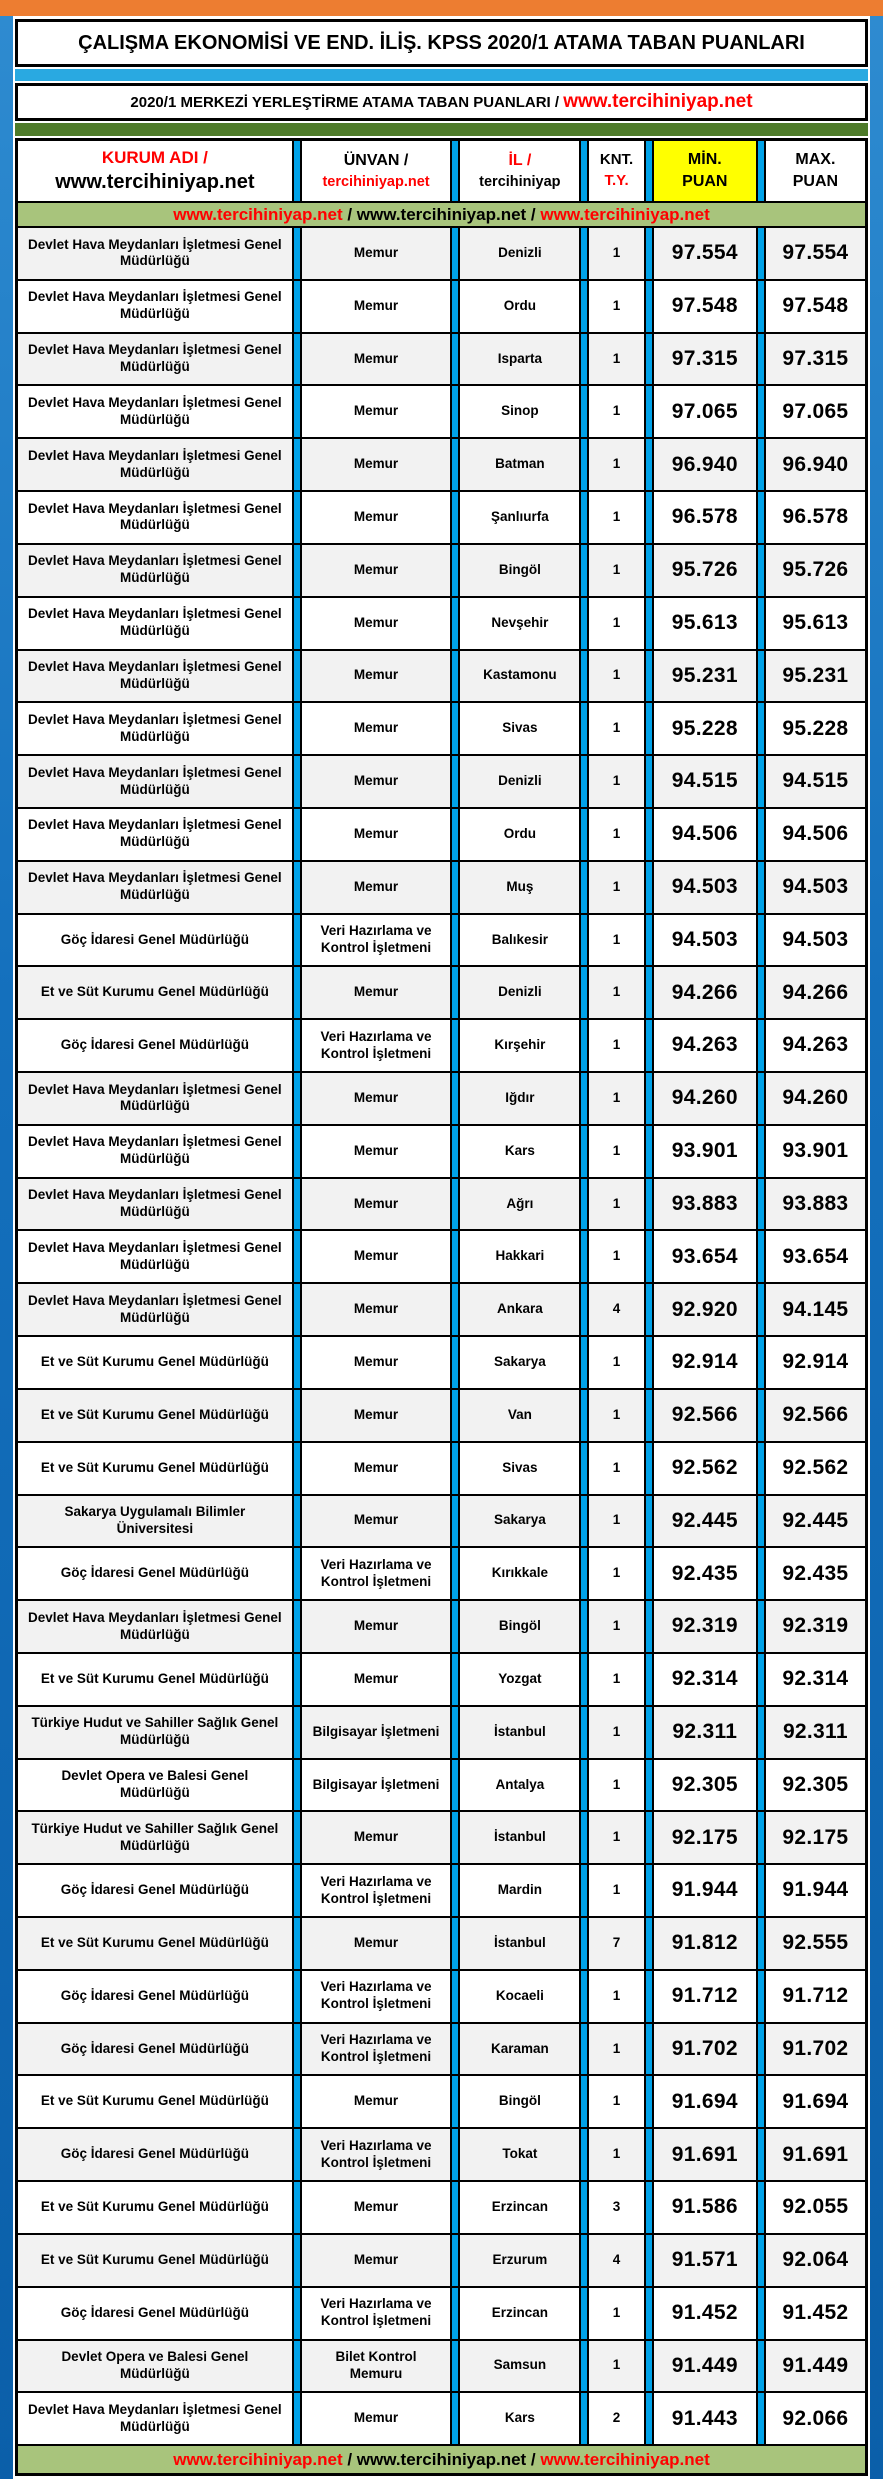 The width and height of the screenshot is (883, 2479). What do you see at coordinates (815, 1151) in the screenshot?
I see `cell-max: 93.901` at bounding box center [815, 1151].